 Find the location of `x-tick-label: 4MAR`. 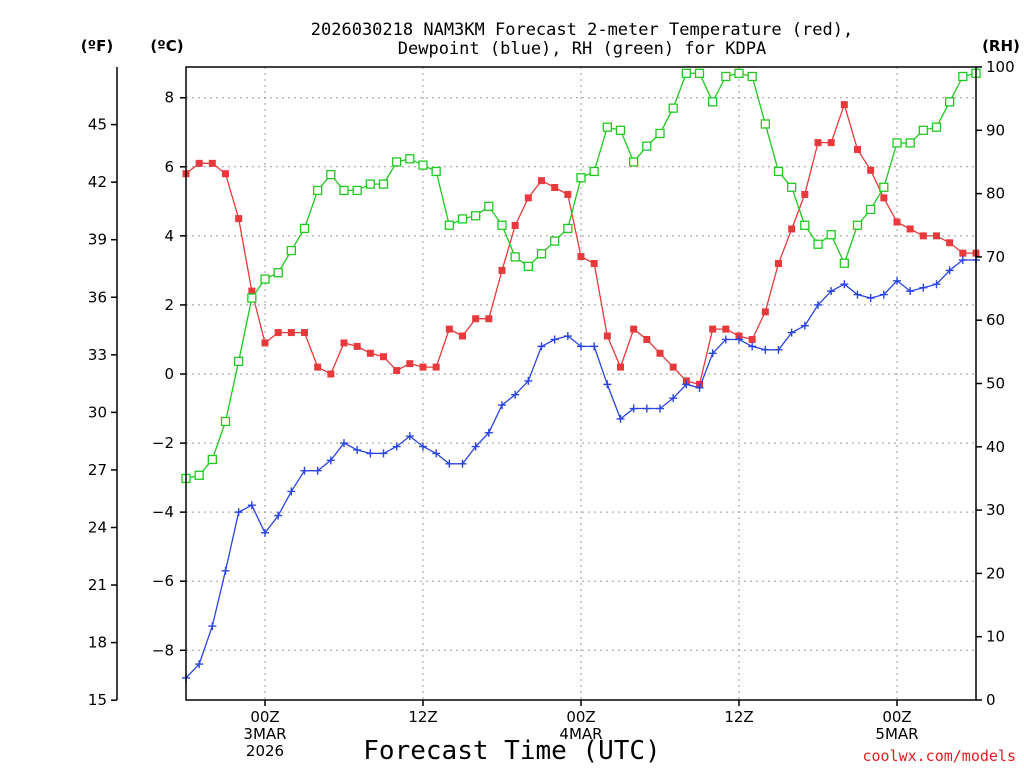

x-tick-label: 4MAR is located at coordinates (580, 734).